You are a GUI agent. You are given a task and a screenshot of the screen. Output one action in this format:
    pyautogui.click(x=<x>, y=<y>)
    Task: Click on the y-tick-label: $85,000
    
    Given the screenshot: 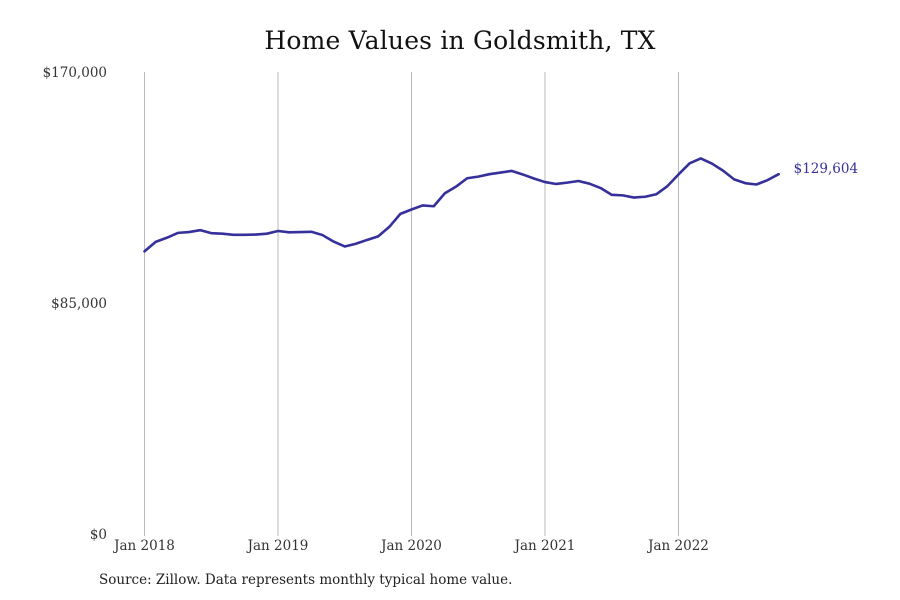 What is the action you would take?
    pyautogui.click(x=79, y=304)
    